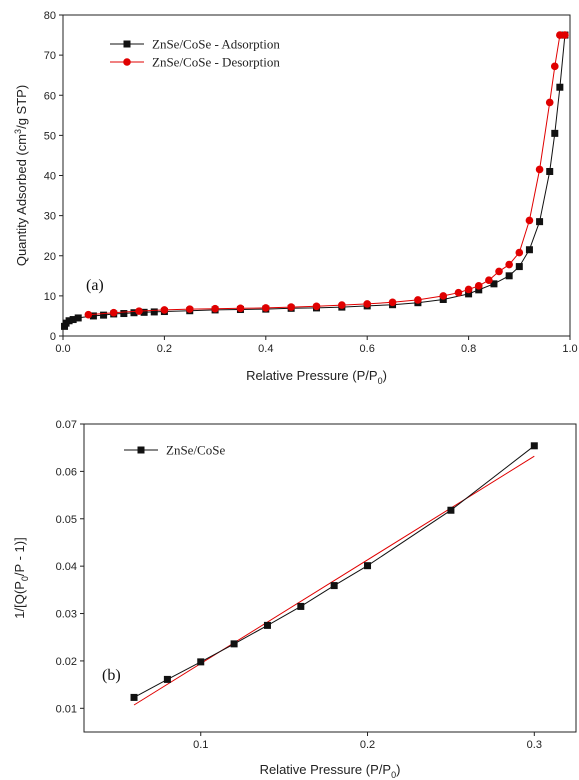 The image size is (579, 780). Describe the element at coordinates (25, 578) in the screenshot. I see `y-axis-title-sub: 0` at that location.